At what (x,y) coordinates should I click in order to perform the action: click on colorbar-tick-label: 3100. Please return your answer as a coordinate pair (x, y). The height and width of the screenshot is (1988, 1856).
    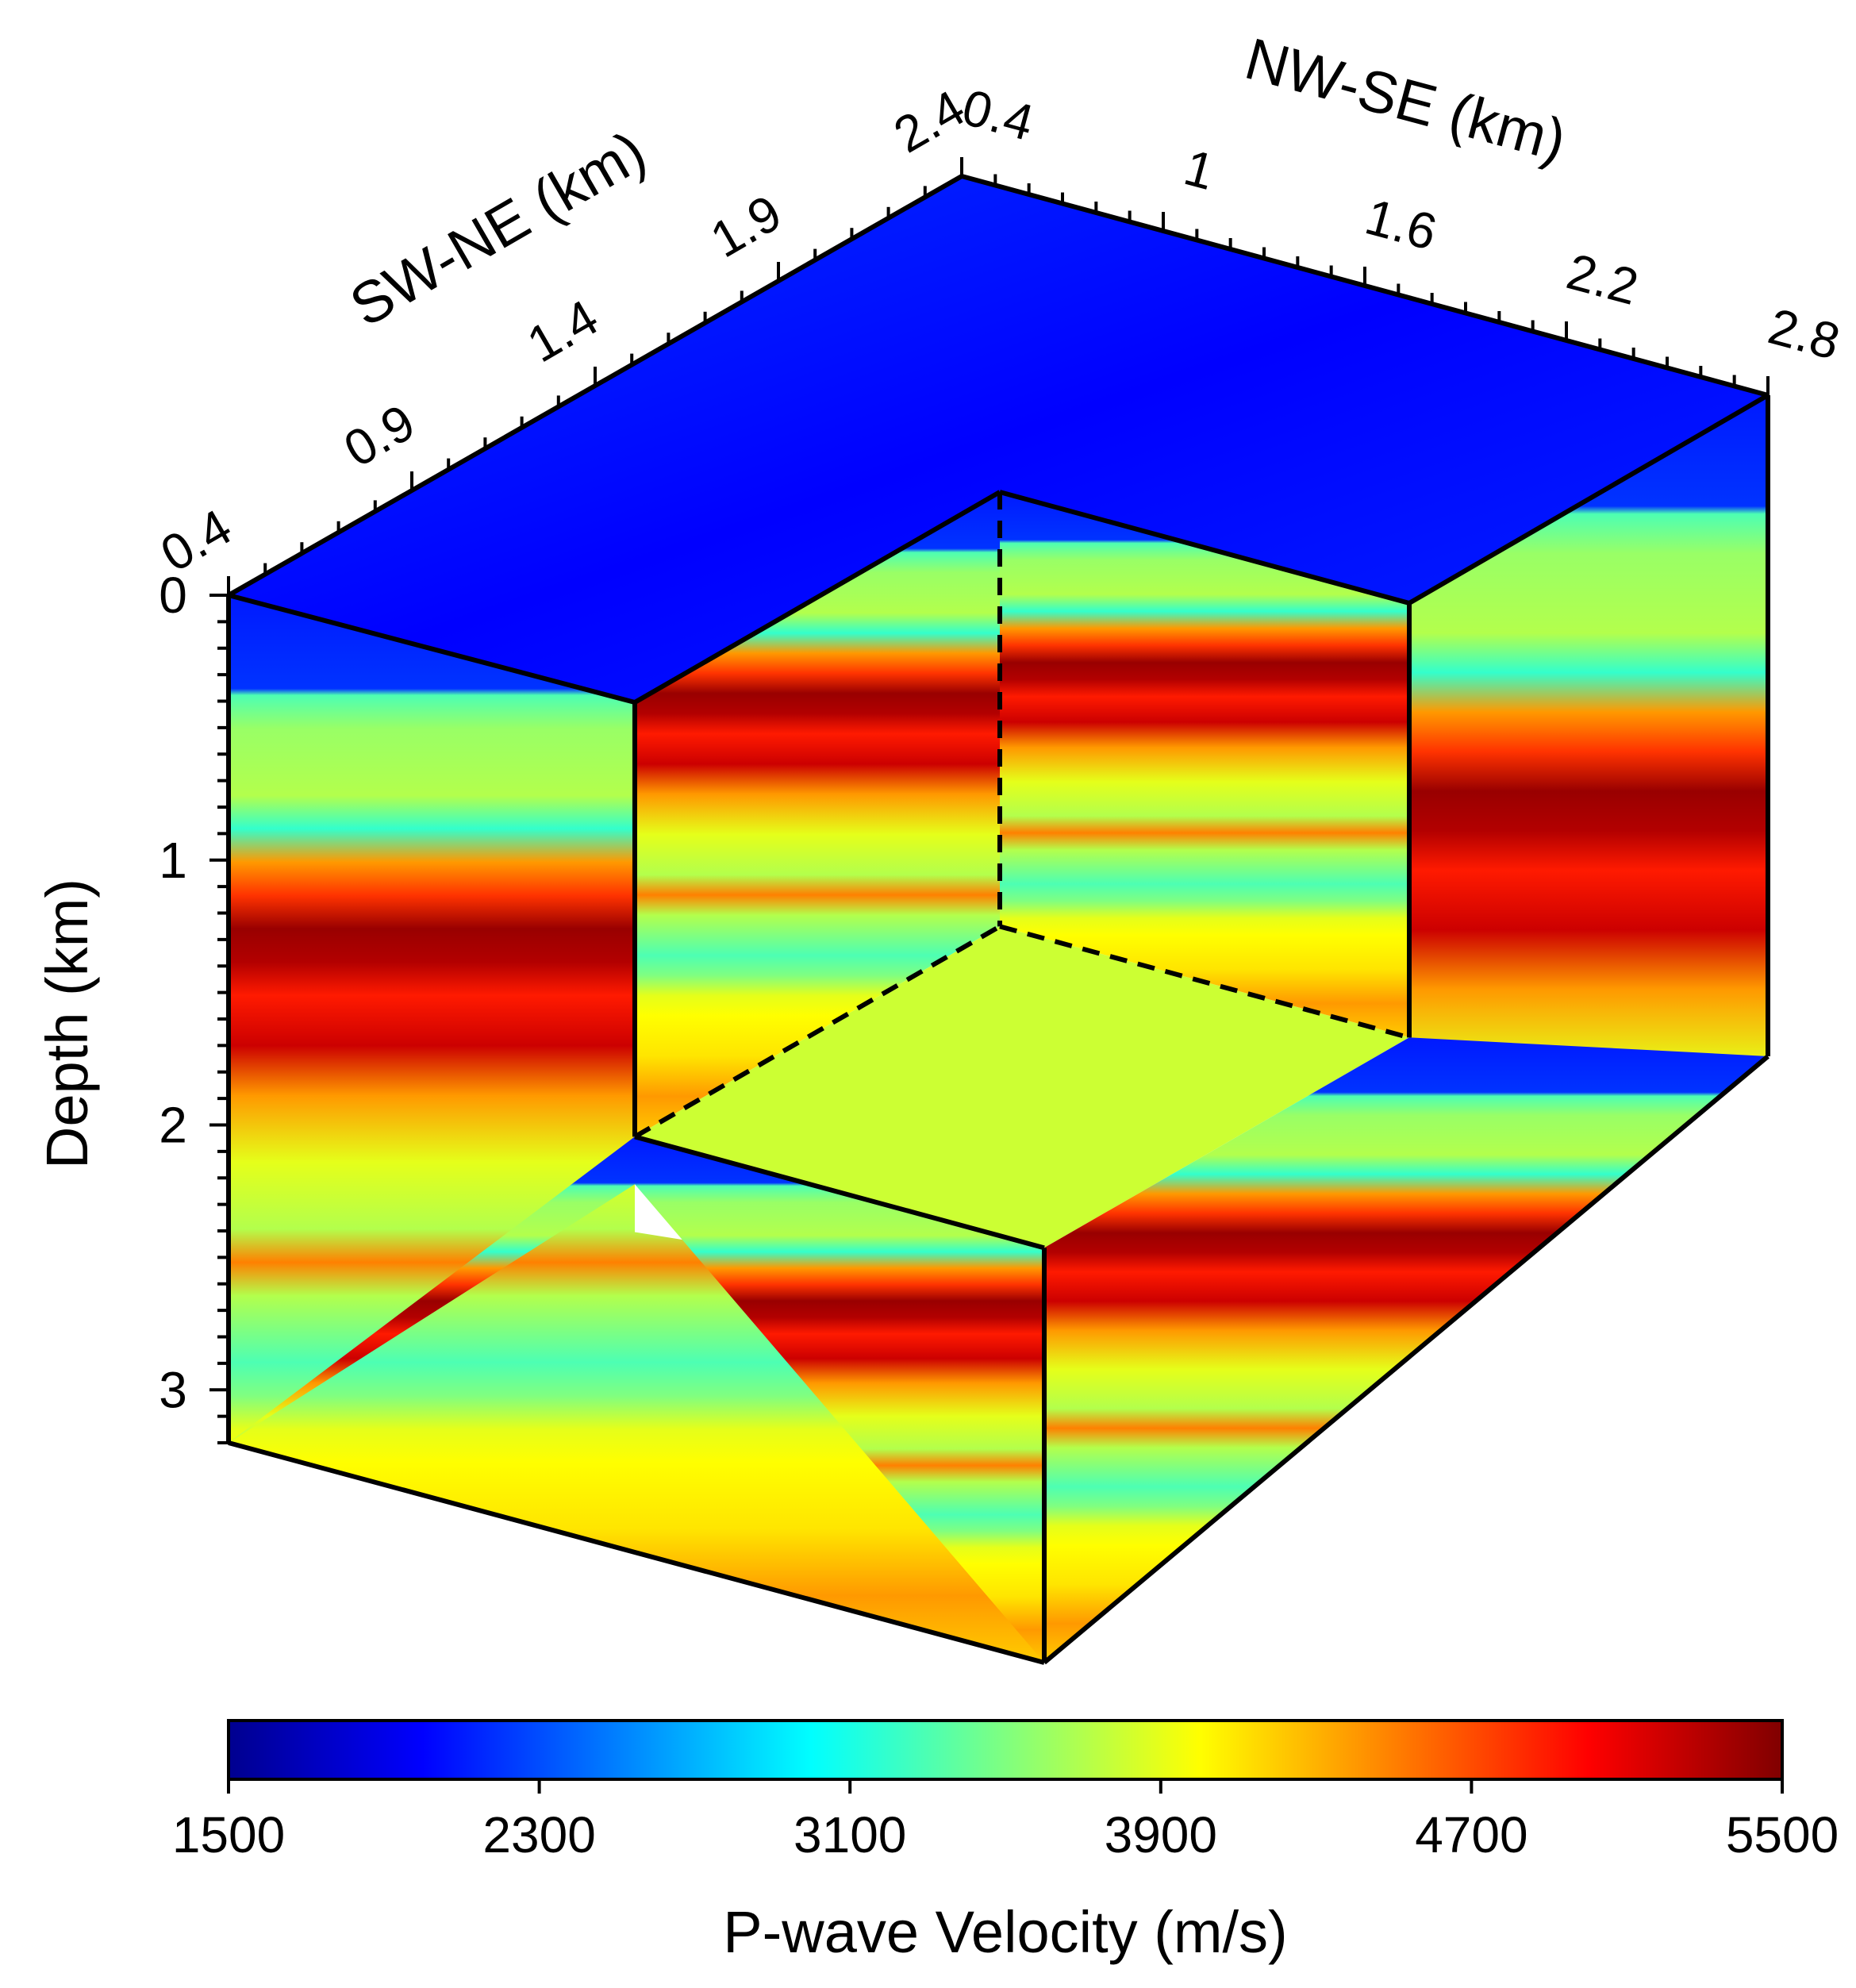
    Looking at the image, I should click on (850, 1834).